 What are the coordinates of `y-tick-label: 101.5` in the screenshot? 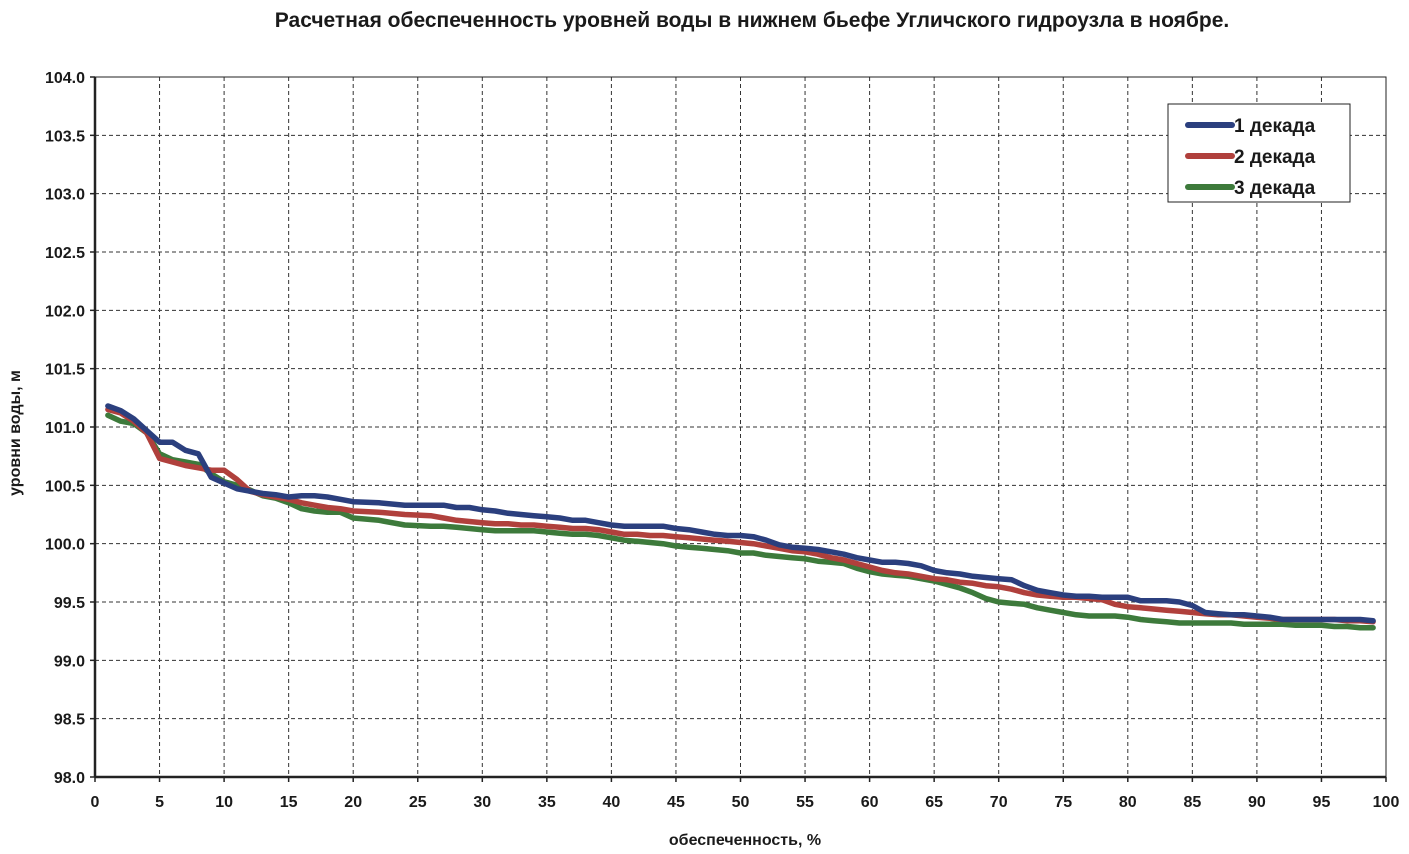 It's located at (65, 370).